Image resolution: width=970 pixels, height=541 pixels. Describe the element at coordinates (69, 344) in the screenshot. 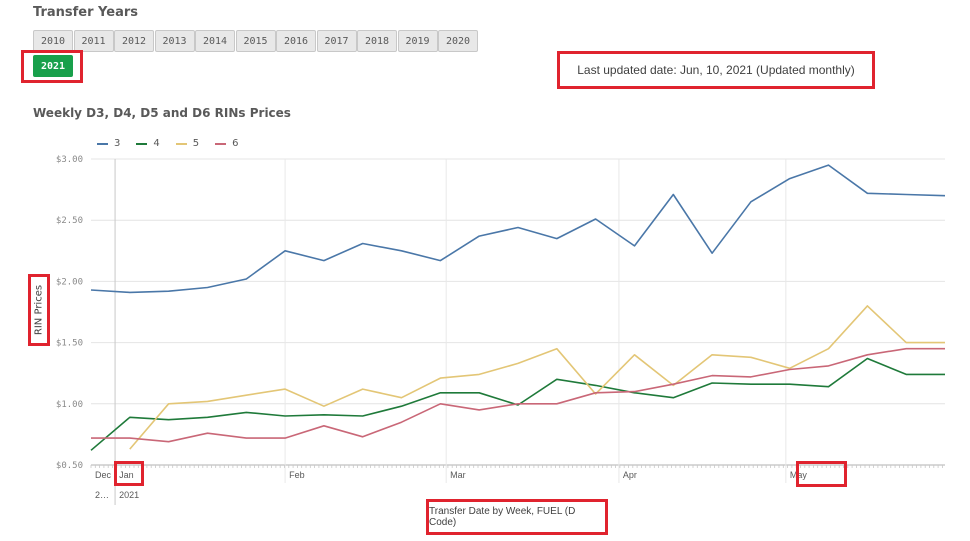

I see `y-tick-label: $1.50` at that location.